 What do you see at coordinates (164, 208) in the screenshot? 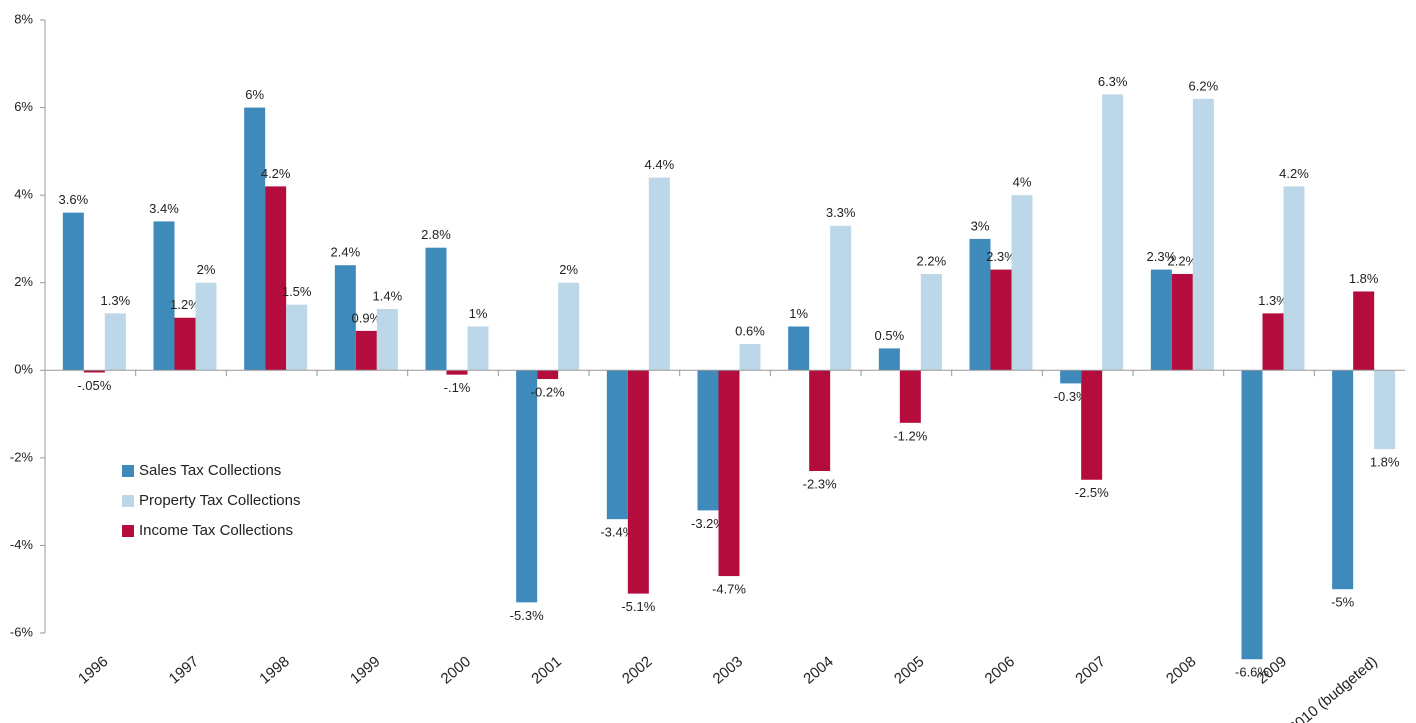
I see `data-label: 3.4%` at bounding box center [164, 208].